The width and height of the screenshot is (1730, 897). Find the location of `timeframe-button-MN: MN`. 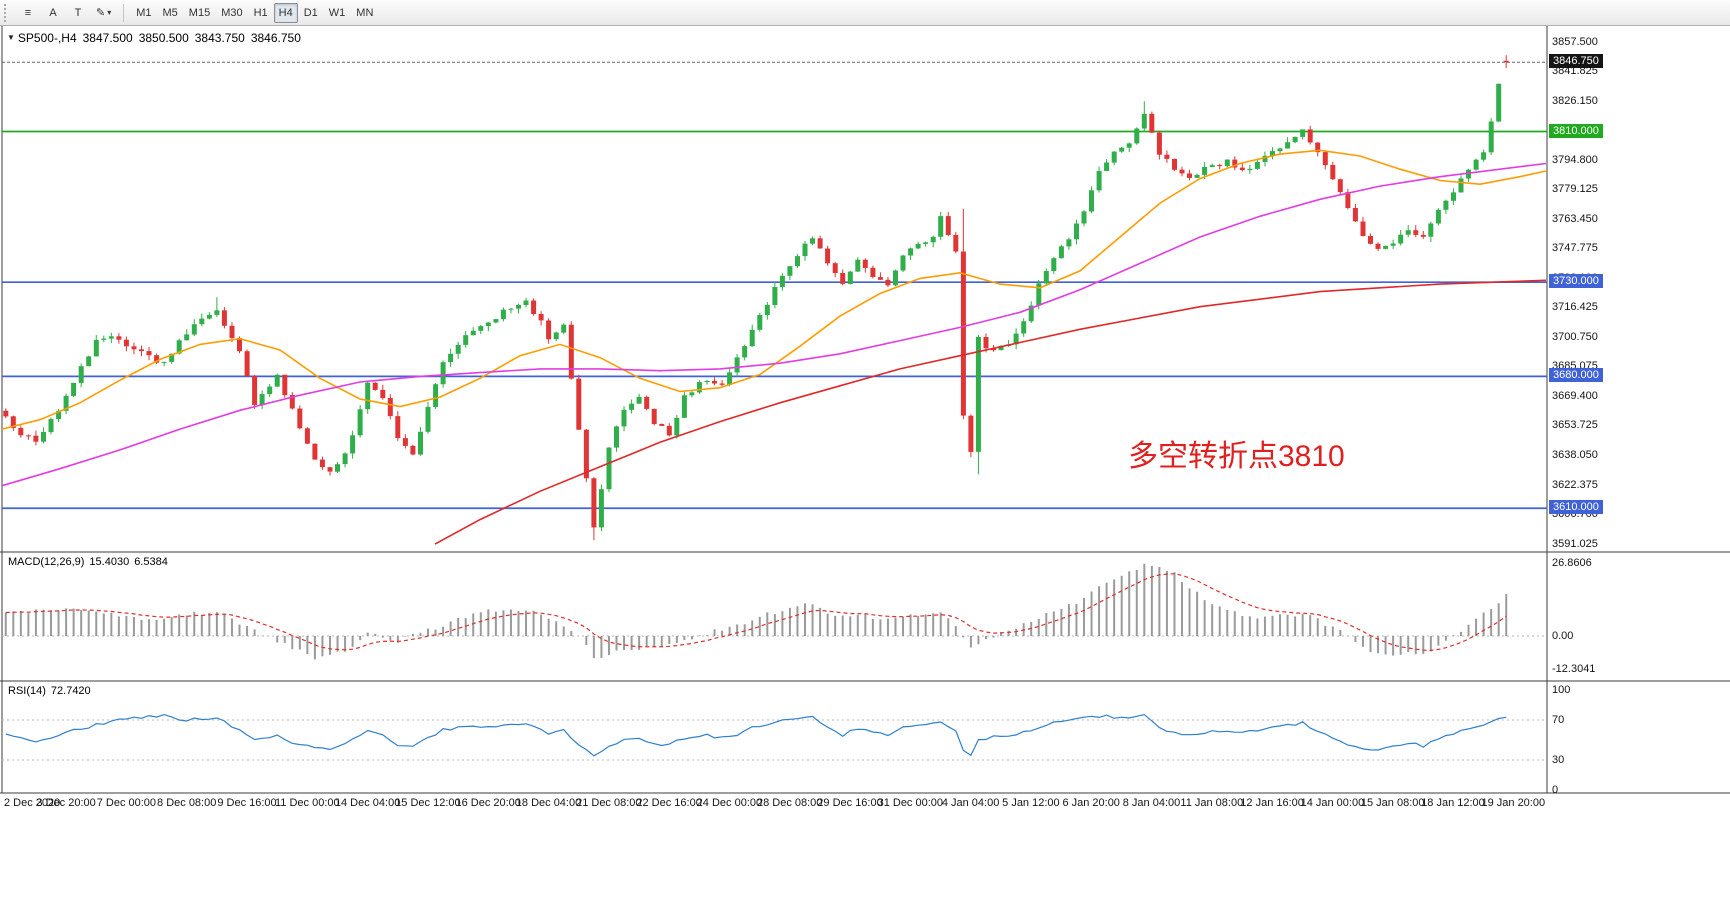

timeframe-button-MN: MN is located at coordinates (365, 12).